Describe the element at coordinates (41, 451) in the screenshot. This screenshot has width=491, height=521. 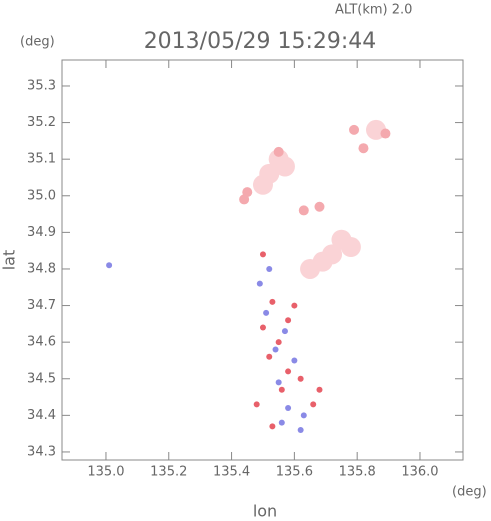
I see `y-tick-label: 34.3` at that location.